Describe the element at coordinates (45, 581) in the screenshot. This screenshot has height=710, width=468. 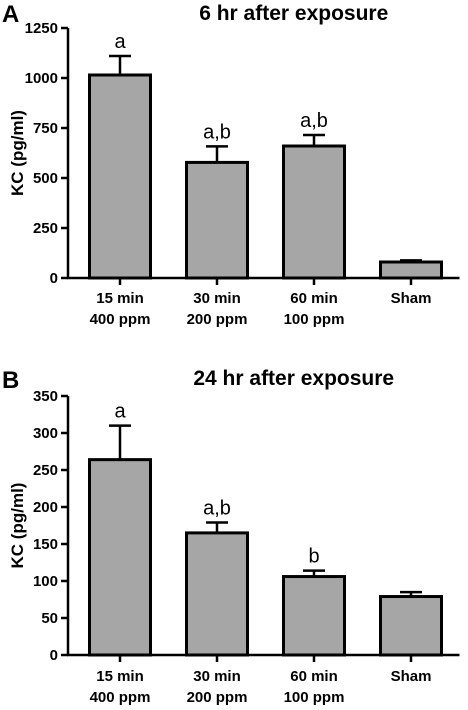
I see `y-tick-label: 100` at that location.